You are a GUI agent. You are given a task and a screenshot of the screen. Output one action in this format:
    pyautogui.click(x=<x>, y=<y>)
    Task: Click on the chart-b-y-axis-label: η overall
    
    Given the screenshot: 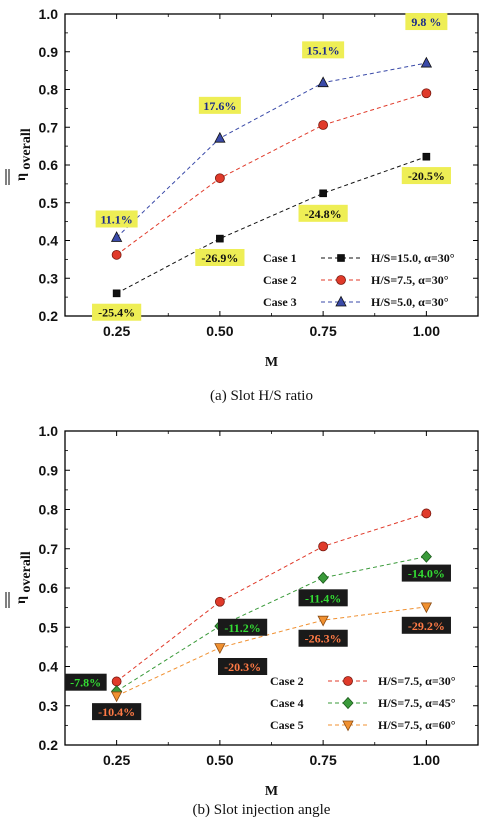 What is the action you would take?
    pyautogui.click(x=19, y=579)
    